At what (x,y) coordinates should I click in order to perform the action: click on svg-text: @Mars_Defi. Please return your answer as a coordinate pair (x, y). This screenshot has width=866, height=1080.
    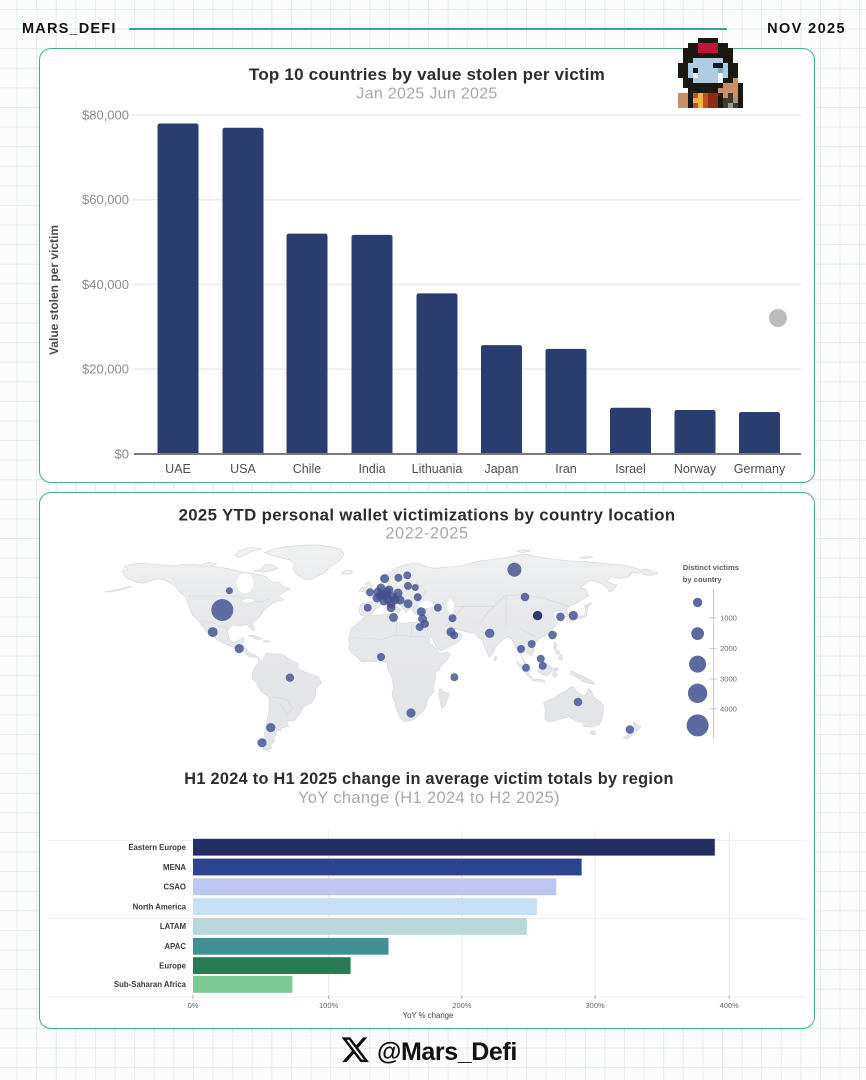
    Looking at the image, I should click on (447, 1052).